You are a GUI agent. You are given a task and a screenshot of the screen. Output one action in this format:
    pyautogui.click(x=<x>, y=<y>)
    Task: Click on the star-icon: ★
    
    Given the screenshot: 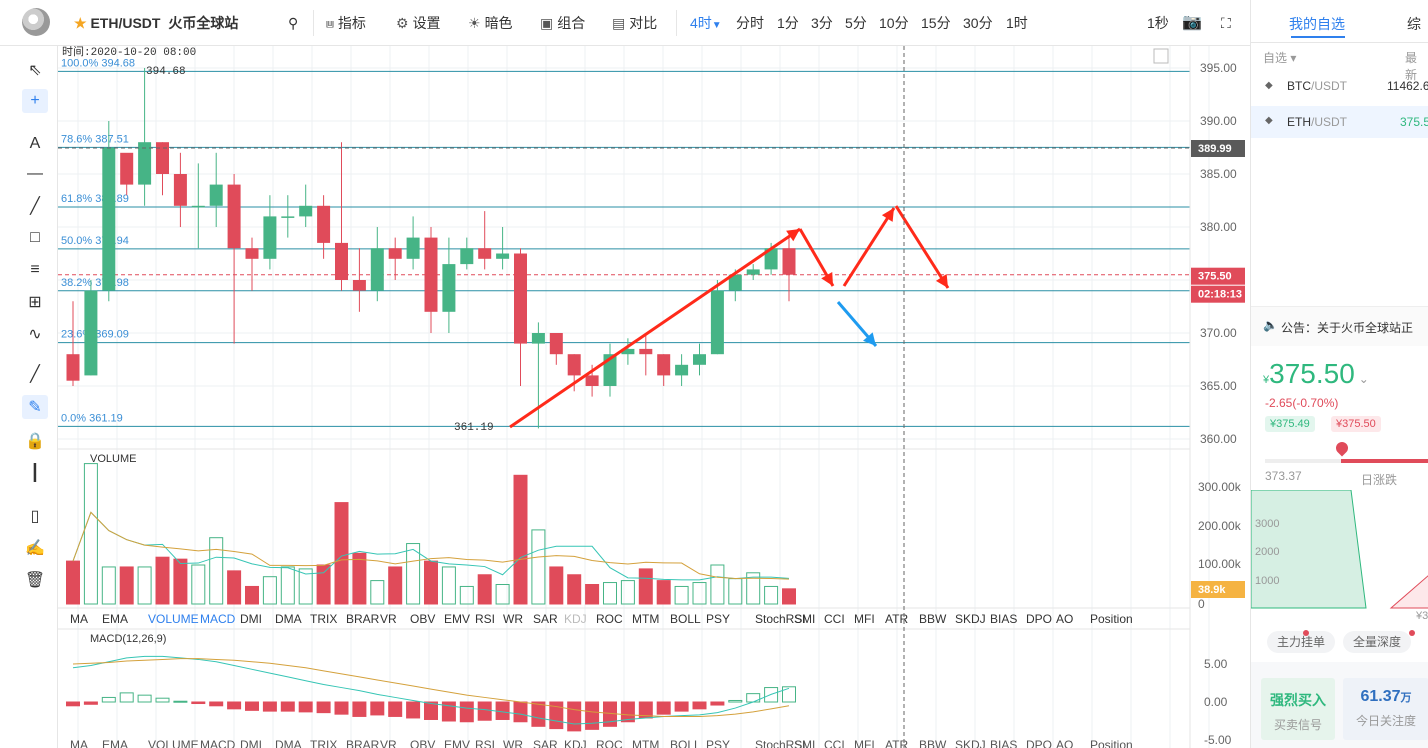 What is the action you would take?
    pyautogui.click(x=80, y=23)
    